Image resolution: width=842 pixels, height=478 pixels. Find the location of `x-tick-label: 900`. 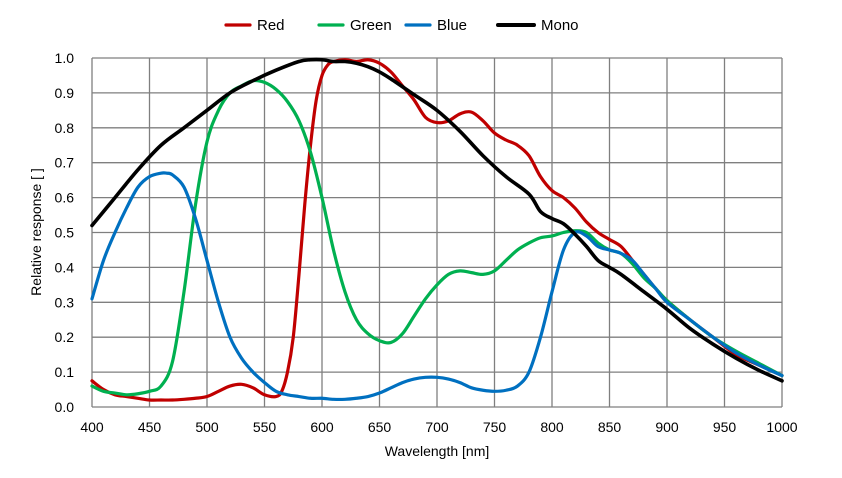

x-tick-label: 900 is located at coordinates (667, 427).